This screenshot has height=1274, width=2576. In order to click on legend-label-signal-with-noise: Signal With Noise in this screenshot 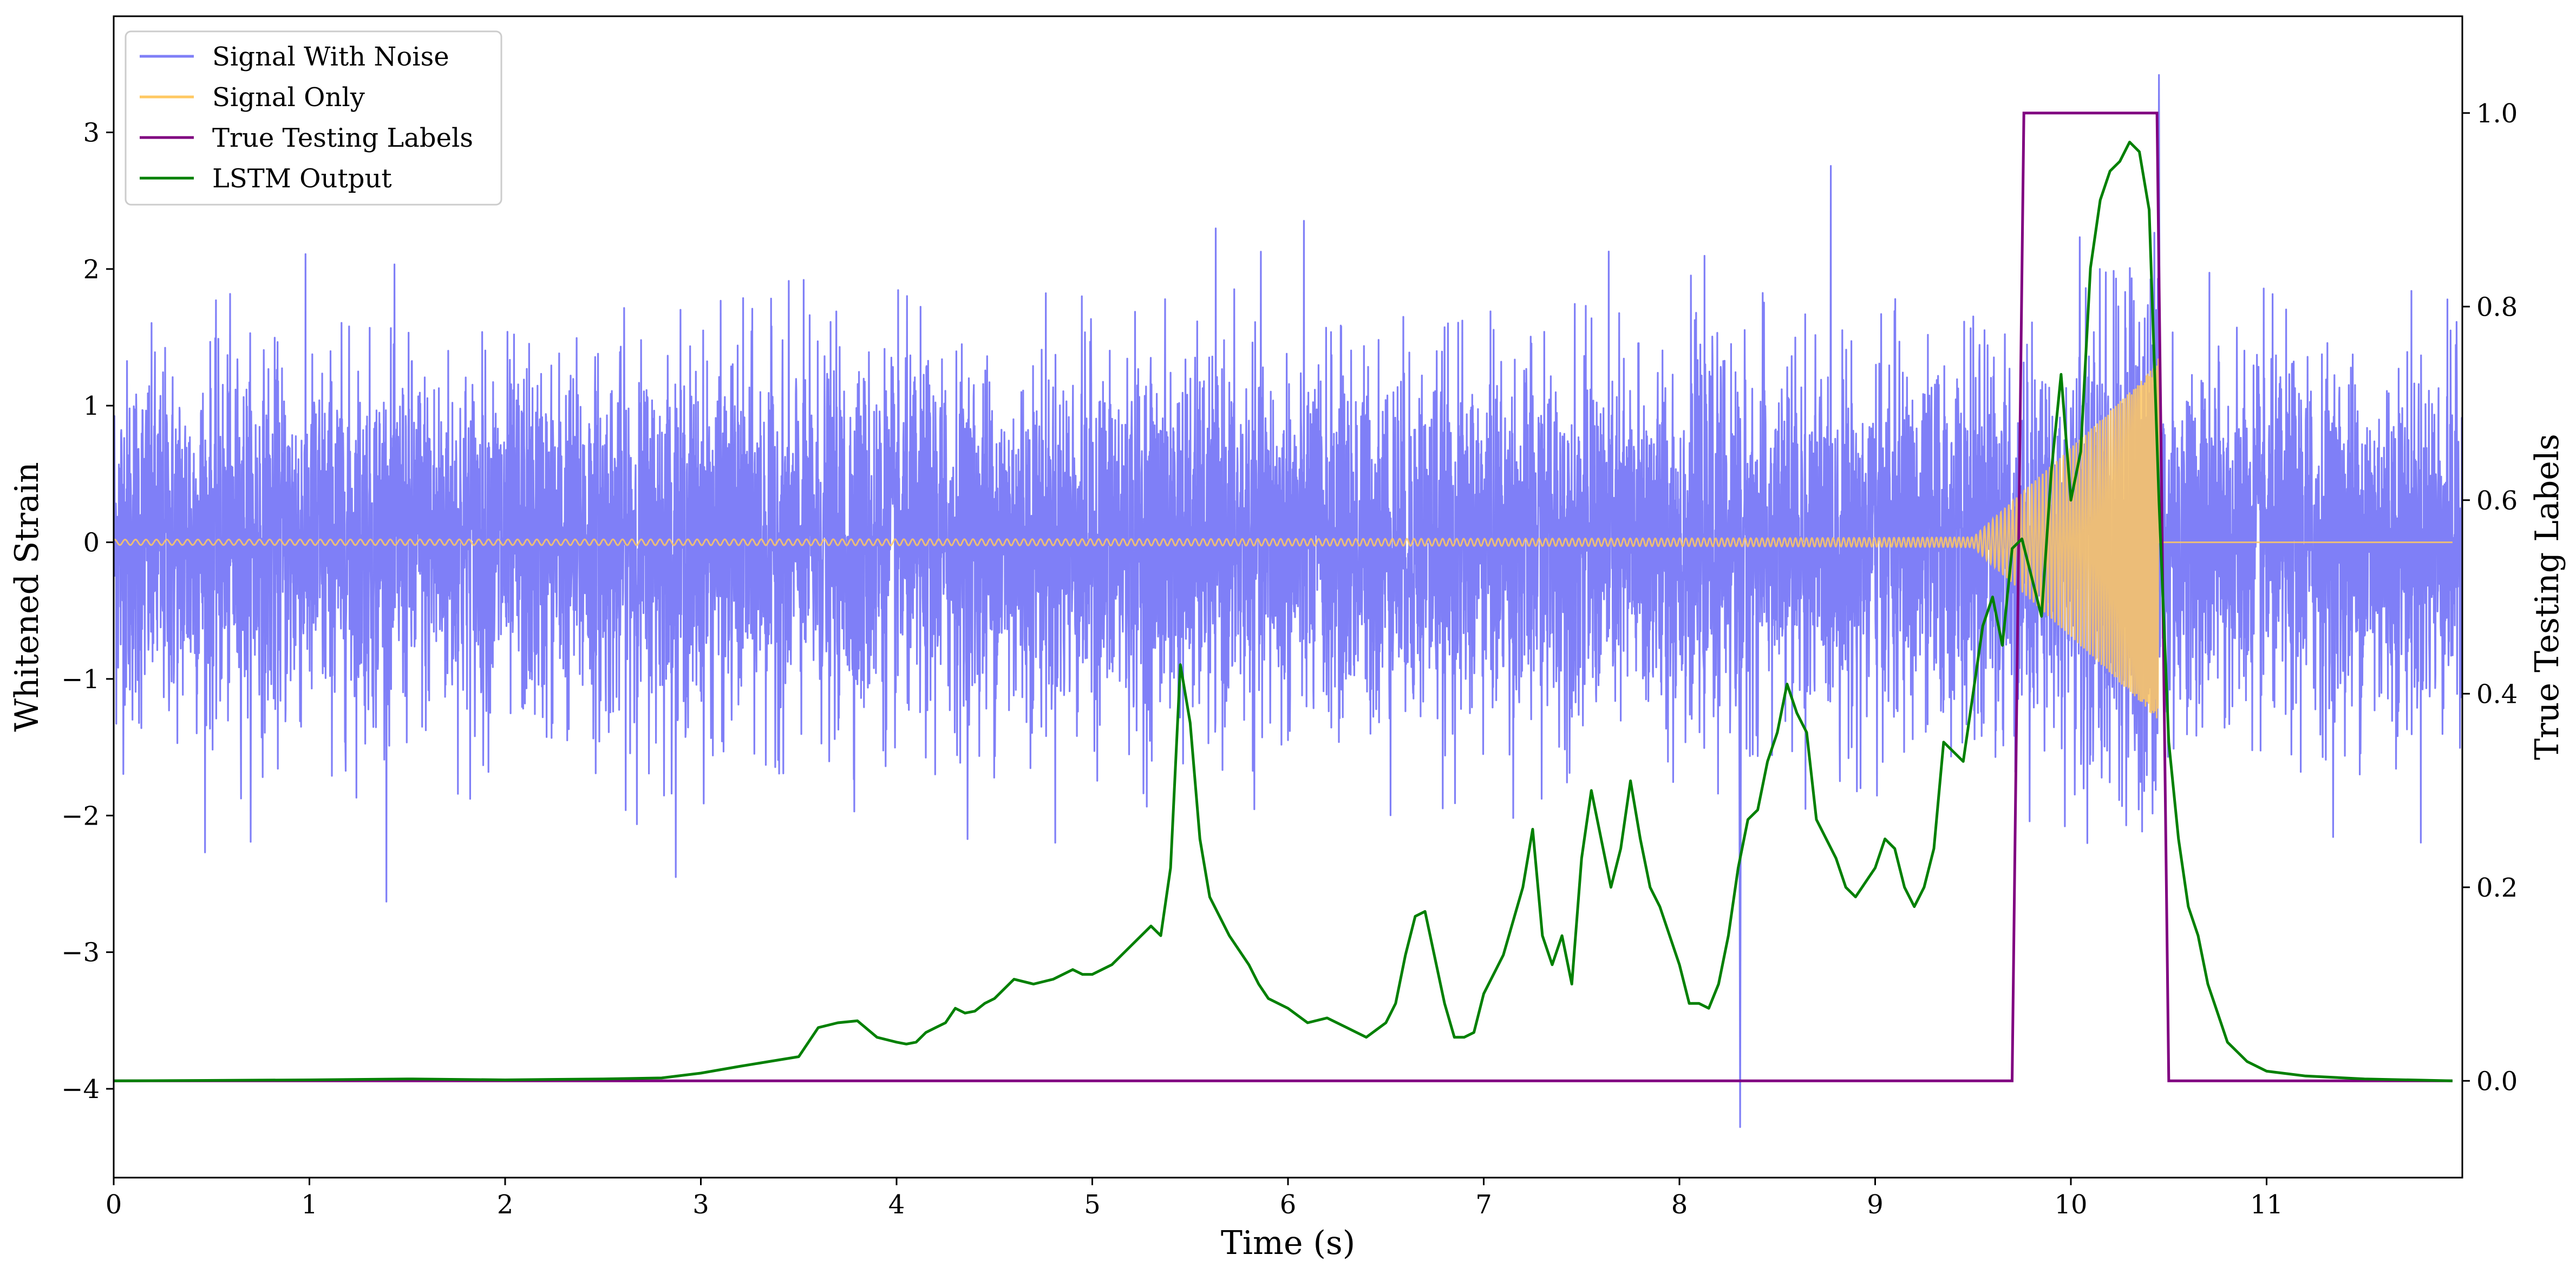, I will do `click(331, 57)`.